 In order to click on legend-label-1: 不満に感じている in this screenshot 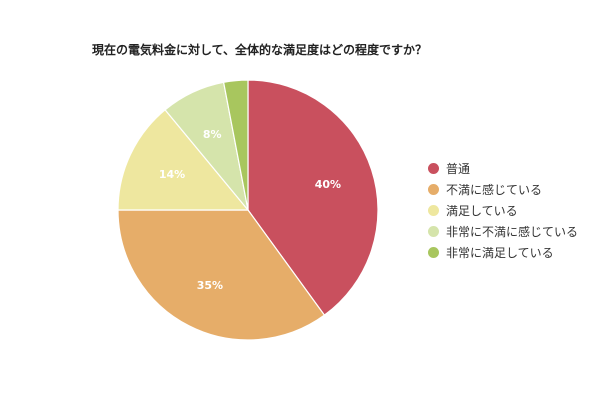, I will do `click(494, 190)`.